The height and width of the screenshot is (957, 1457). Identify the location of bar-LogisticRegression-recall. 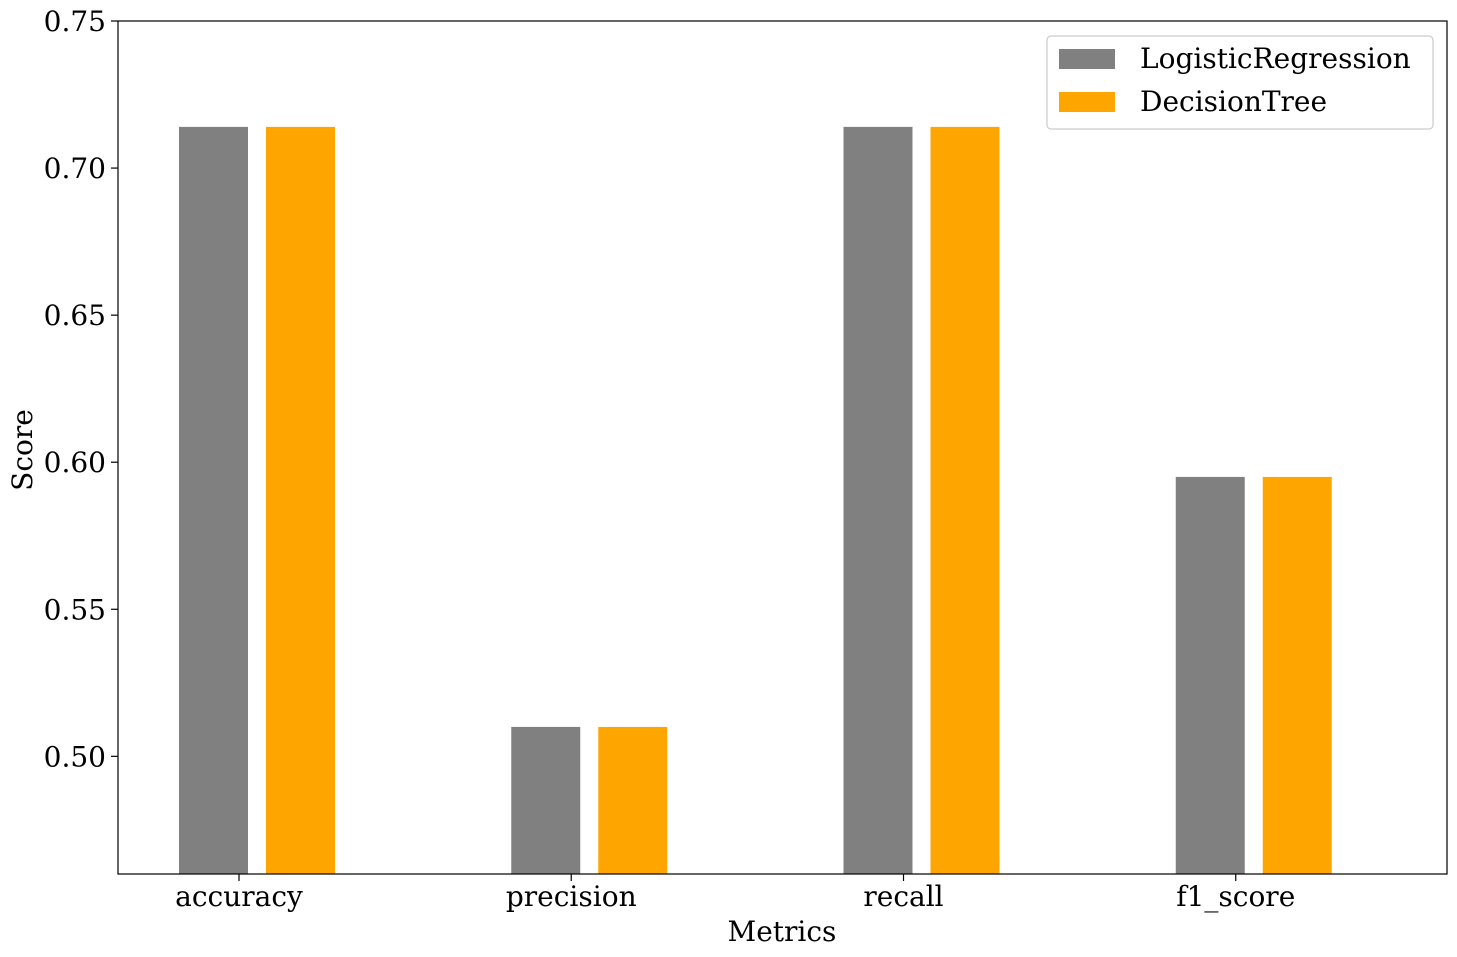
(878, 500).